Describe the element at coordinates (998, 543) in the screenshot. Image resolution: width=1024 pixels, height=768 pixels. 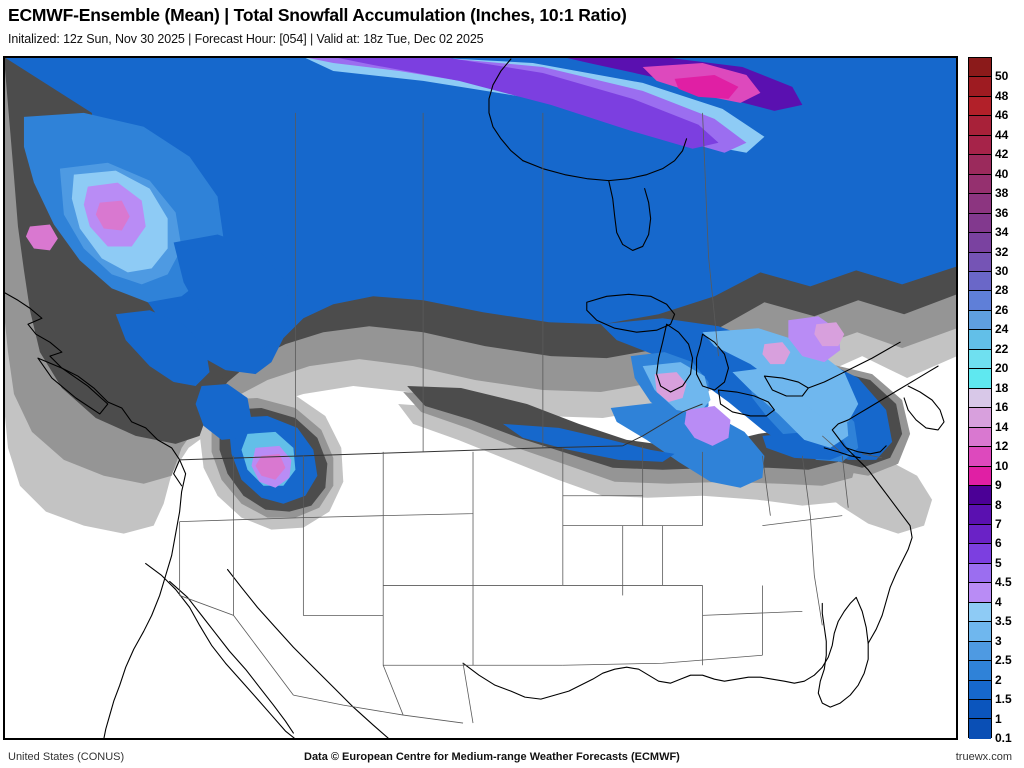
I see `colorbar-tick-label: 6` at that location.